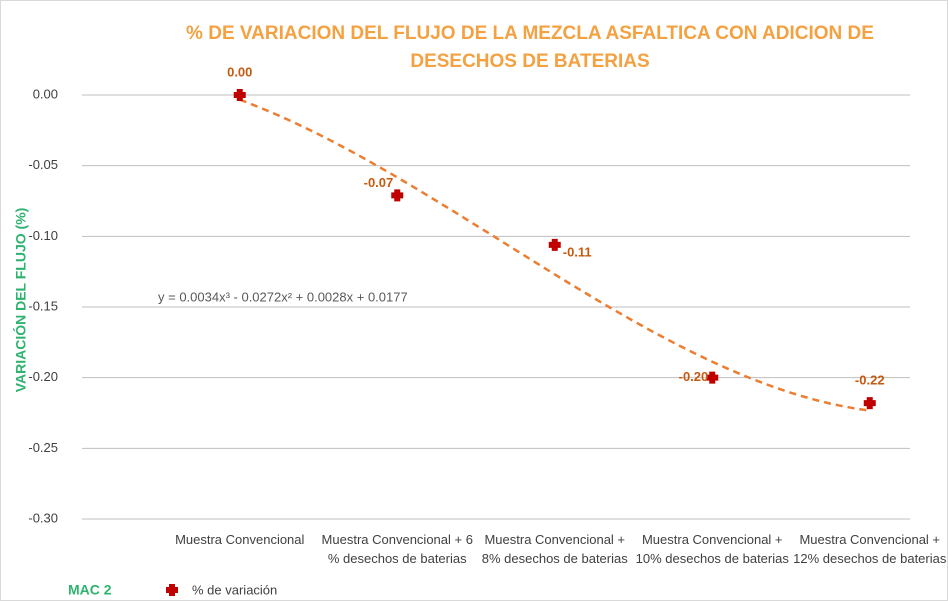 The image size is (948, 601). I want to click on y-tick-label: -0.25, so click(43, 447).